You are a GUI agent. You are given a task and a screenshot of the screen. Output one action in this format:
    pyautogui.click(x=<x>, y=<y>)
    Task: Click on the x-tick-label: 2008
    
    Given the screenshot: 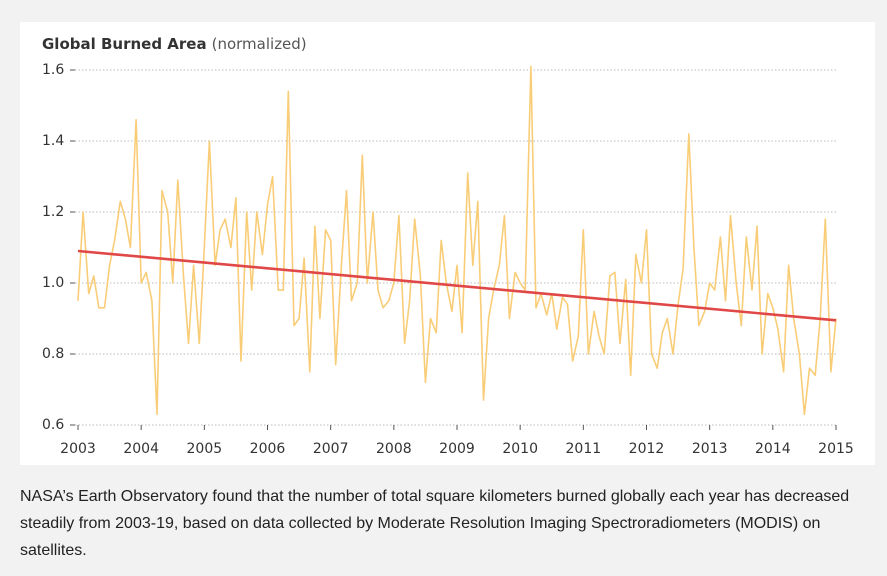 What is the action you would take?
    pyautogui.click(x=394, y=449)
    